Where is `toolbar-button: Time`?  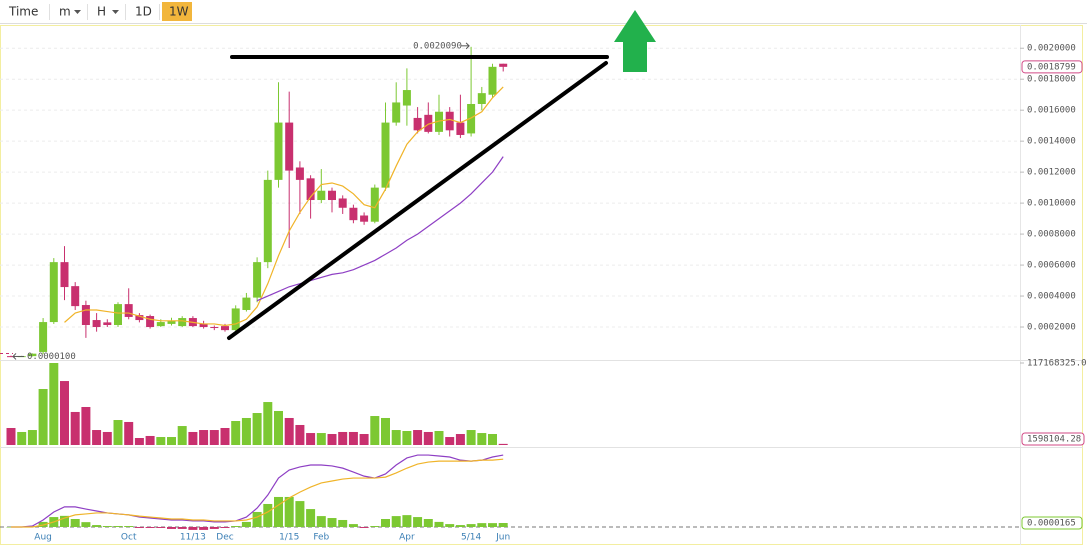
toolbar-button: Time is located at coordinates (25, 11).